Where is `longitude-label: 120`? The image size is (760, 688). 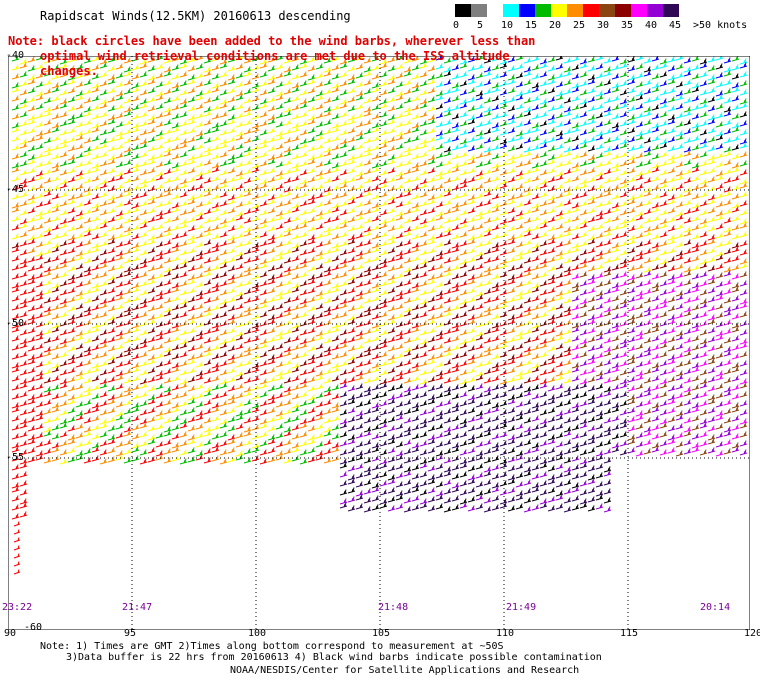
longitude-label: 120 is located at coordinates (752, 633).